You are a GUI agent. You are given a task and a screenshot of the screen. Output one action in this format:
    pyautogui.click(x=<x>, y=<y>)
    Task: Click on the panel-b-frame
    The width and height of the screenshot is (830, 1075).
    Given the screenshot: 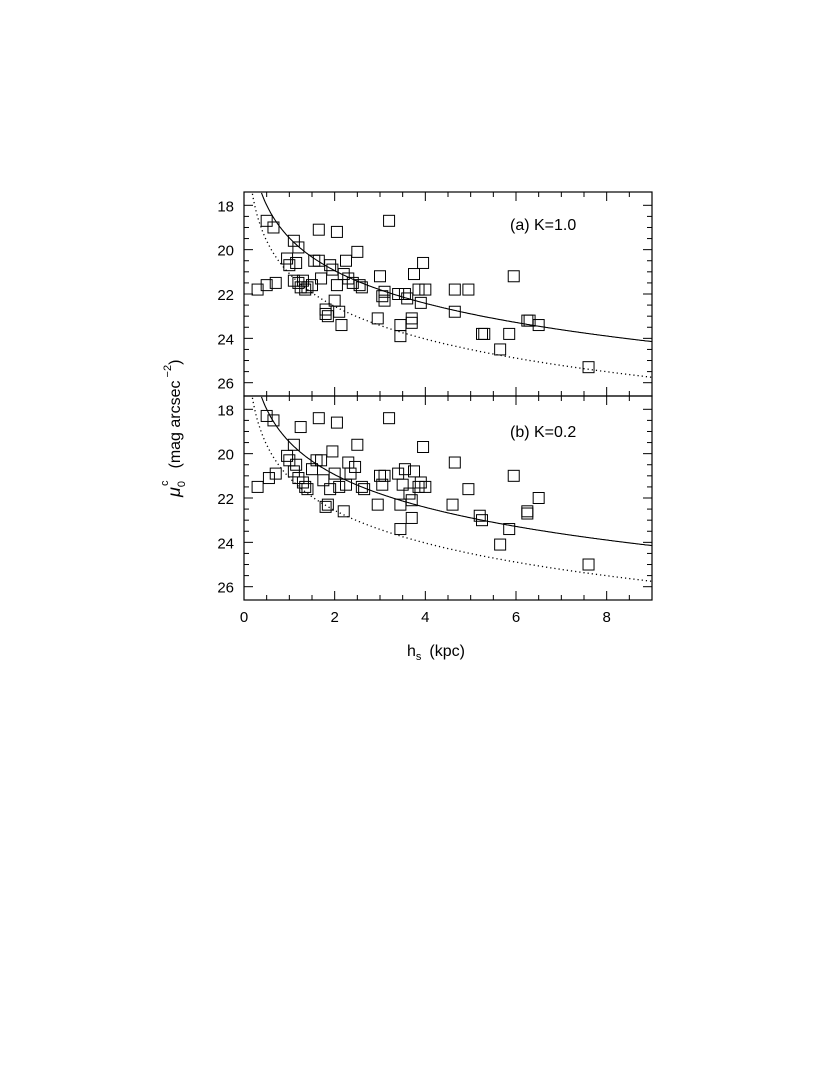 What is the action you would take?
    pyautogui.click(x=448, y=498)
    